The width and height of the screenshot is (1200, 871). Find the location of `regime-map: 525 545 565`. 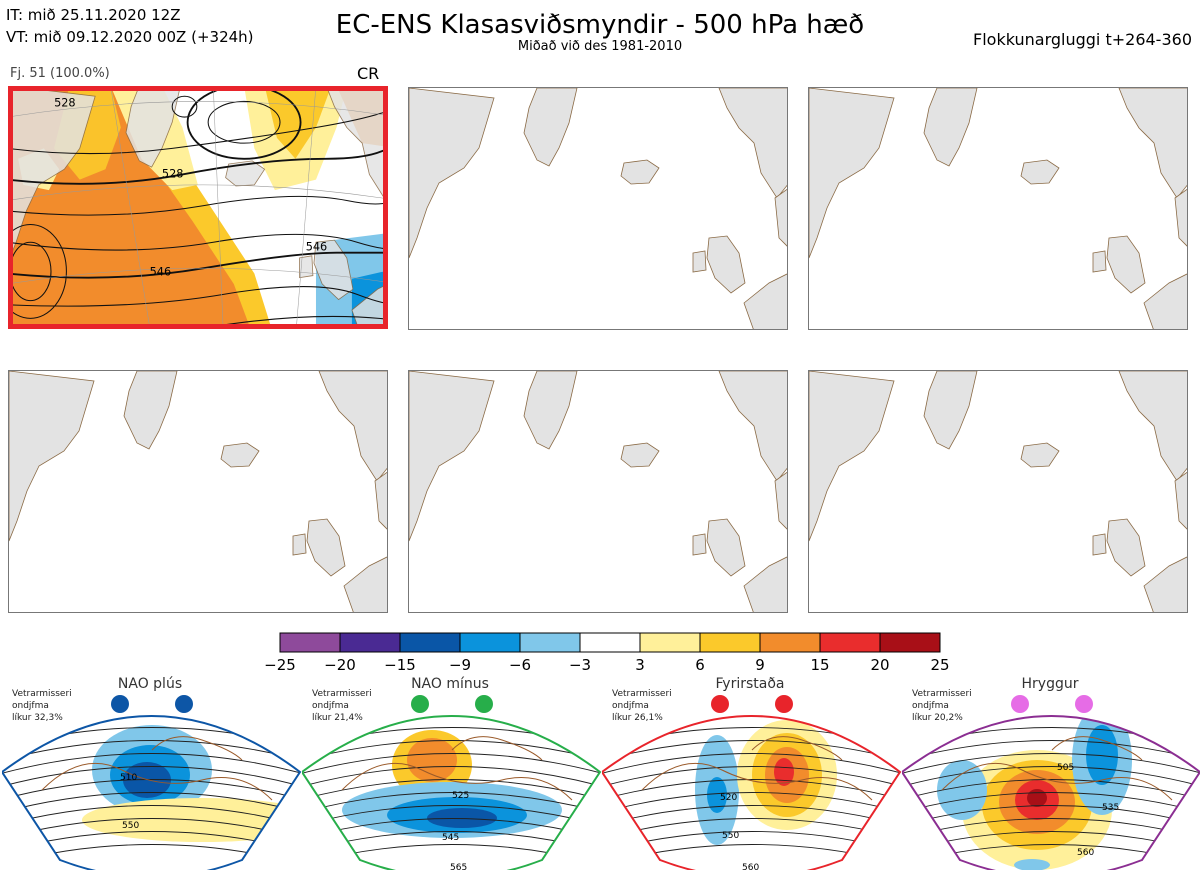

regime-map: 525 545 565 is located at coordinates (452, 782).